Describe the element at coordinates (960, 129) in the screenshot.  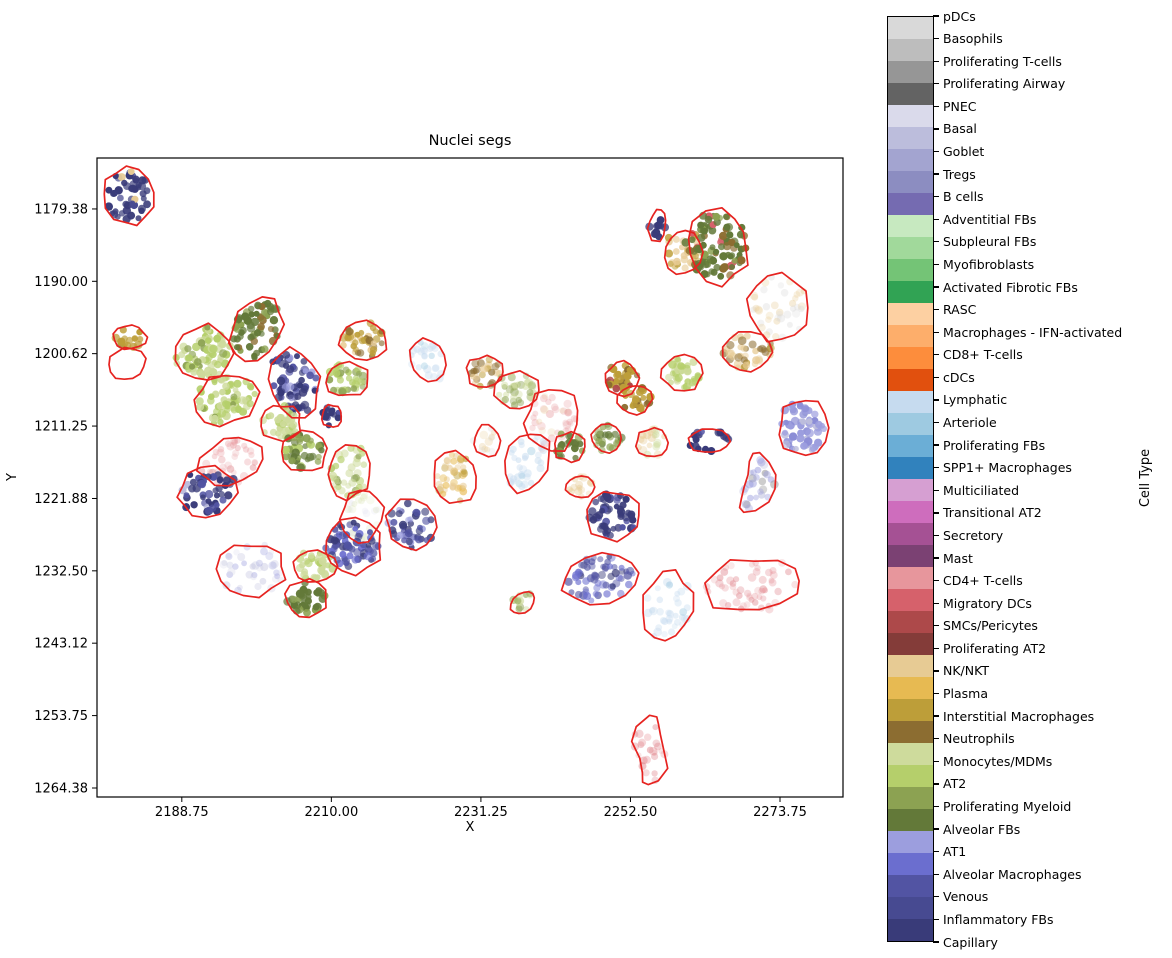
I see `cell-type-label: Basal` at that location.